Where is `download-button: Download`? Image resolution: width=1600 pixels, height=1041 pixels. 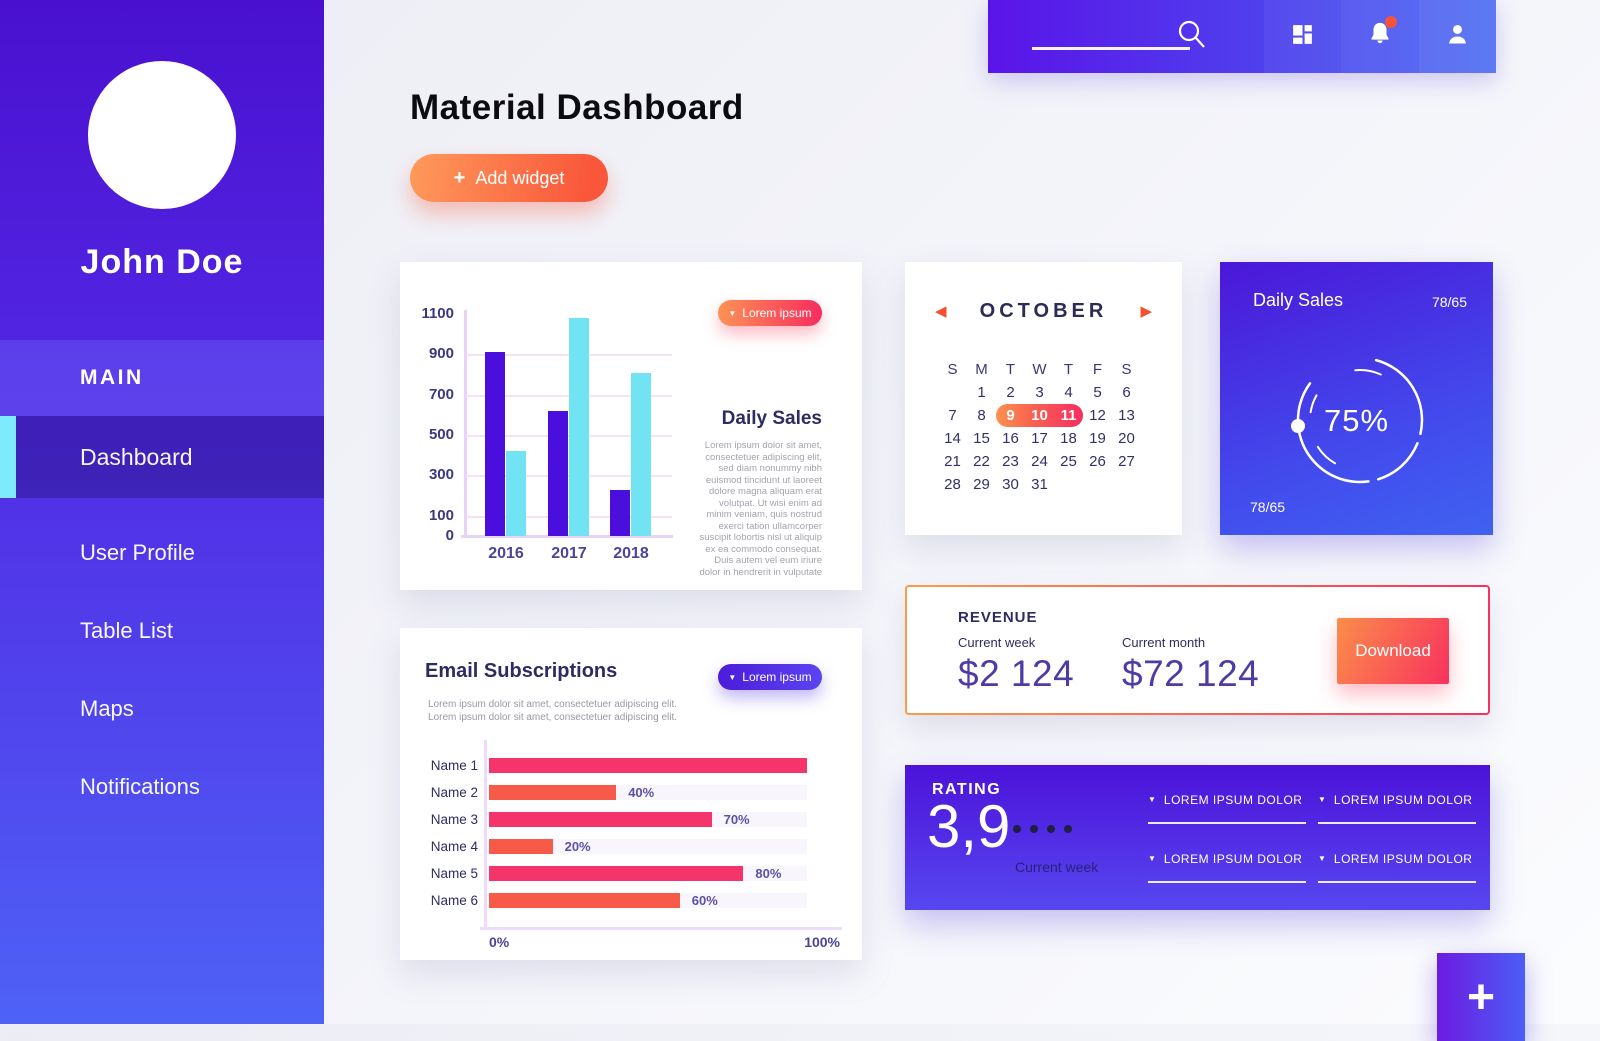
download-button: Download is located at coordinates (1393, 651).